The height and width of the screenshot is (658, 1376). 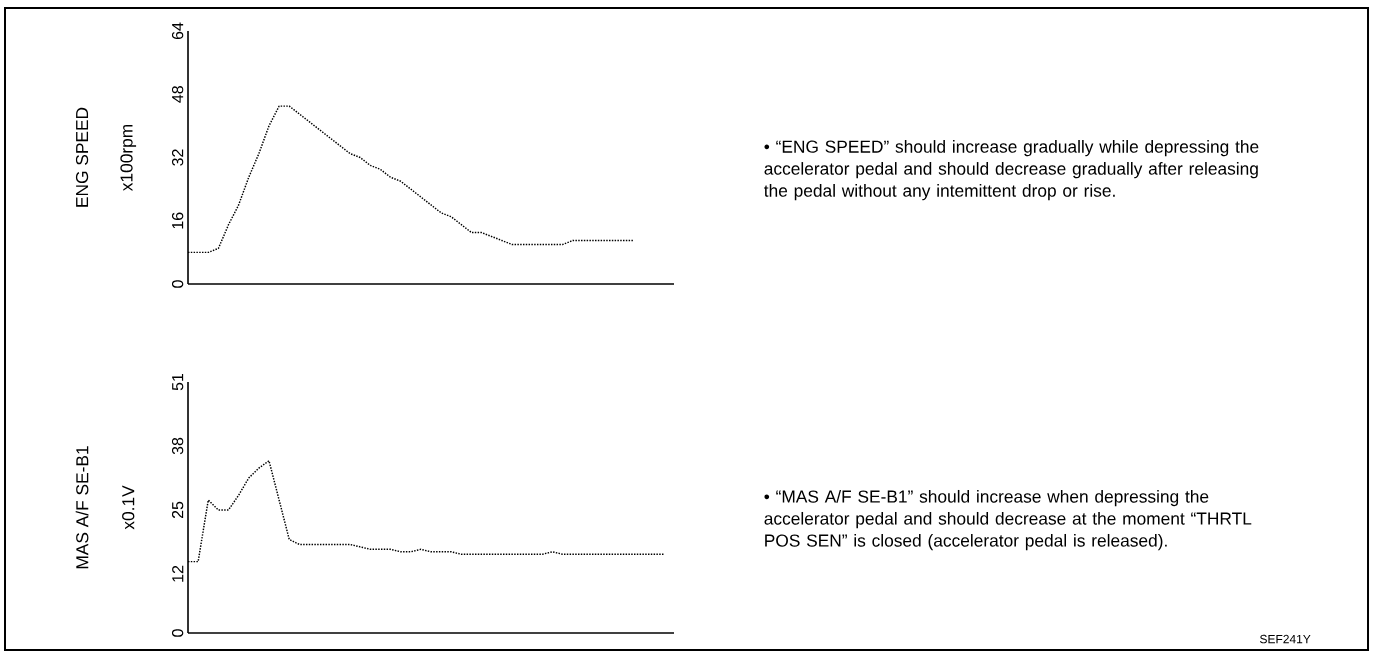 What do you see at coordinates (1285, 639) in the screenshot?
I see `text: SEF241Y` at bounding box center [1285, 639].